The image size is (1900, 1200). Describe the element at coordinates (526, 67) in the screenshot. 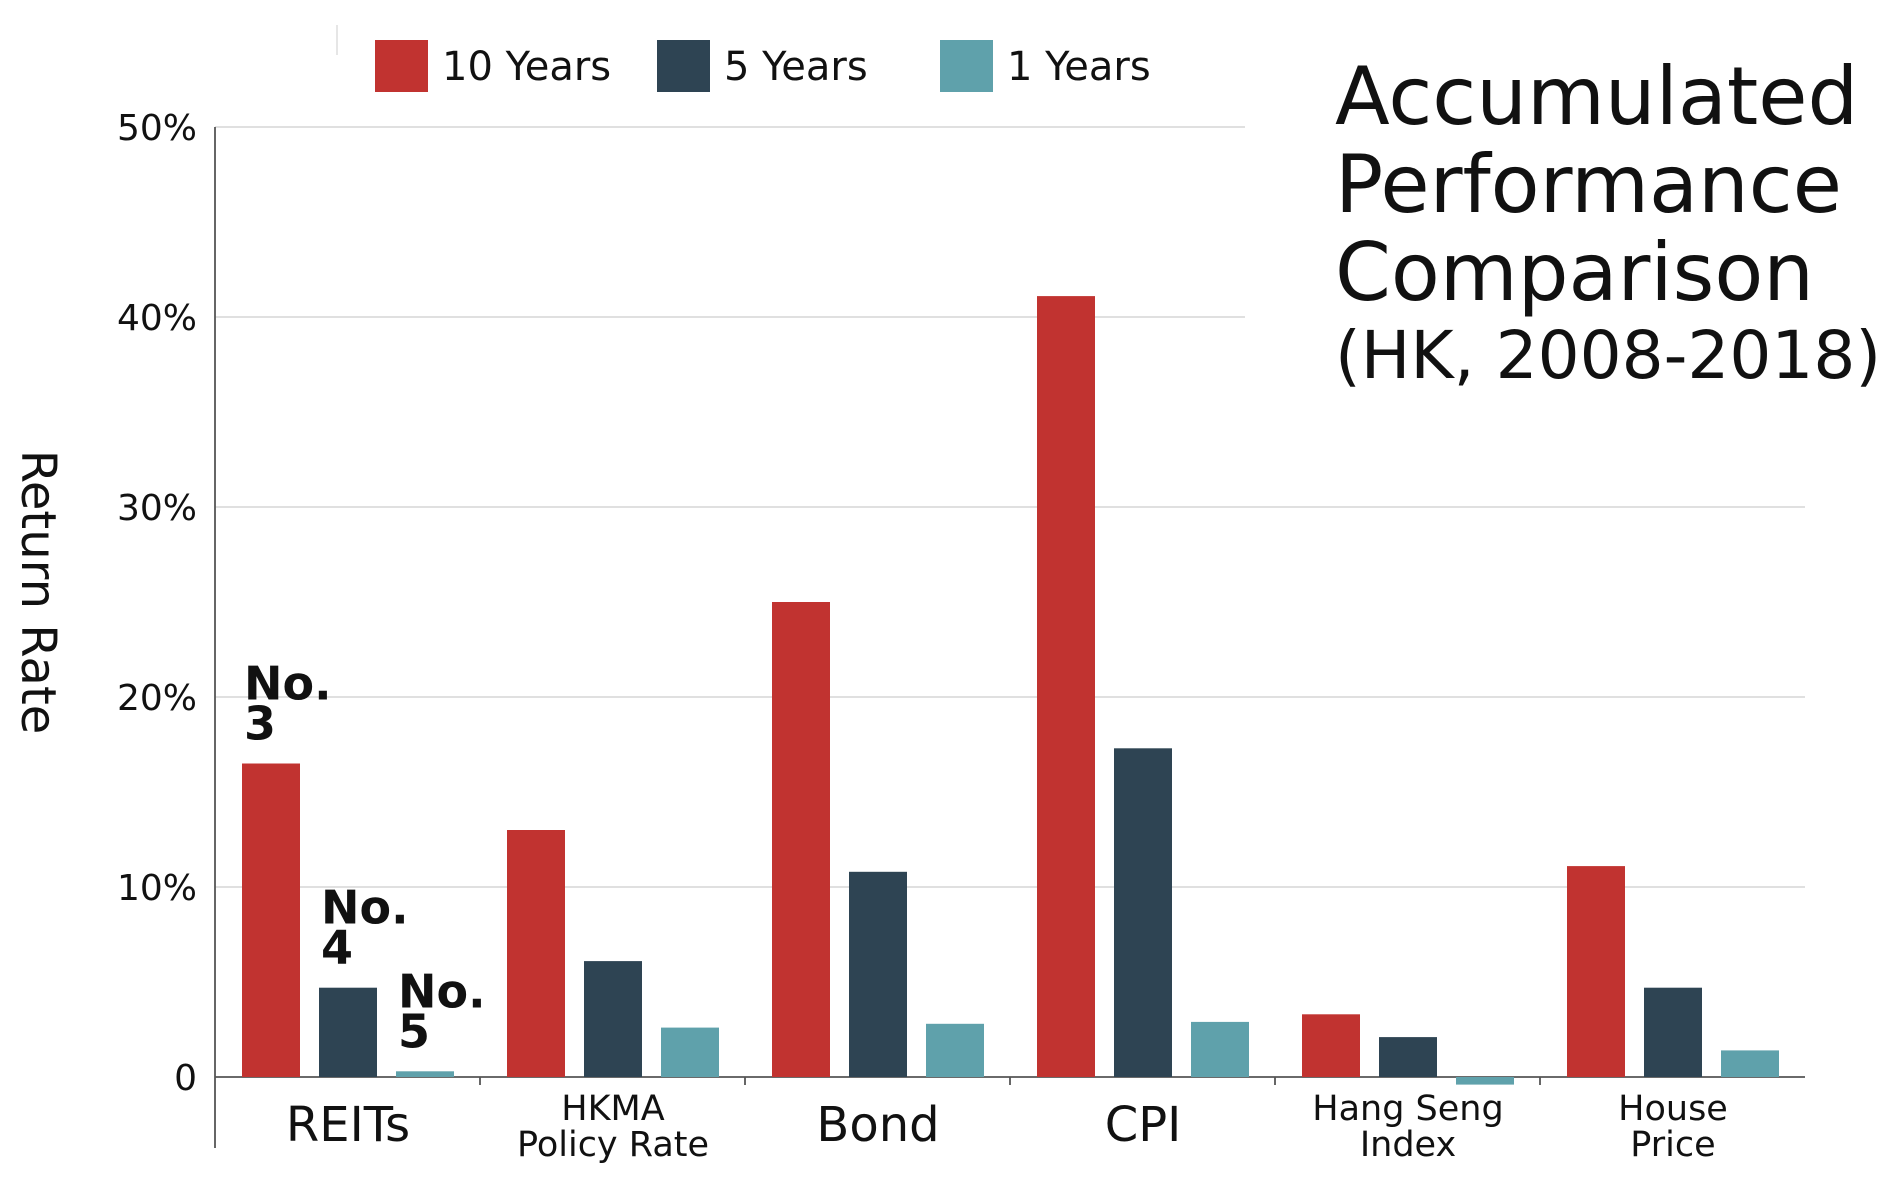

I see `legend-label: 10 Years` at that location.